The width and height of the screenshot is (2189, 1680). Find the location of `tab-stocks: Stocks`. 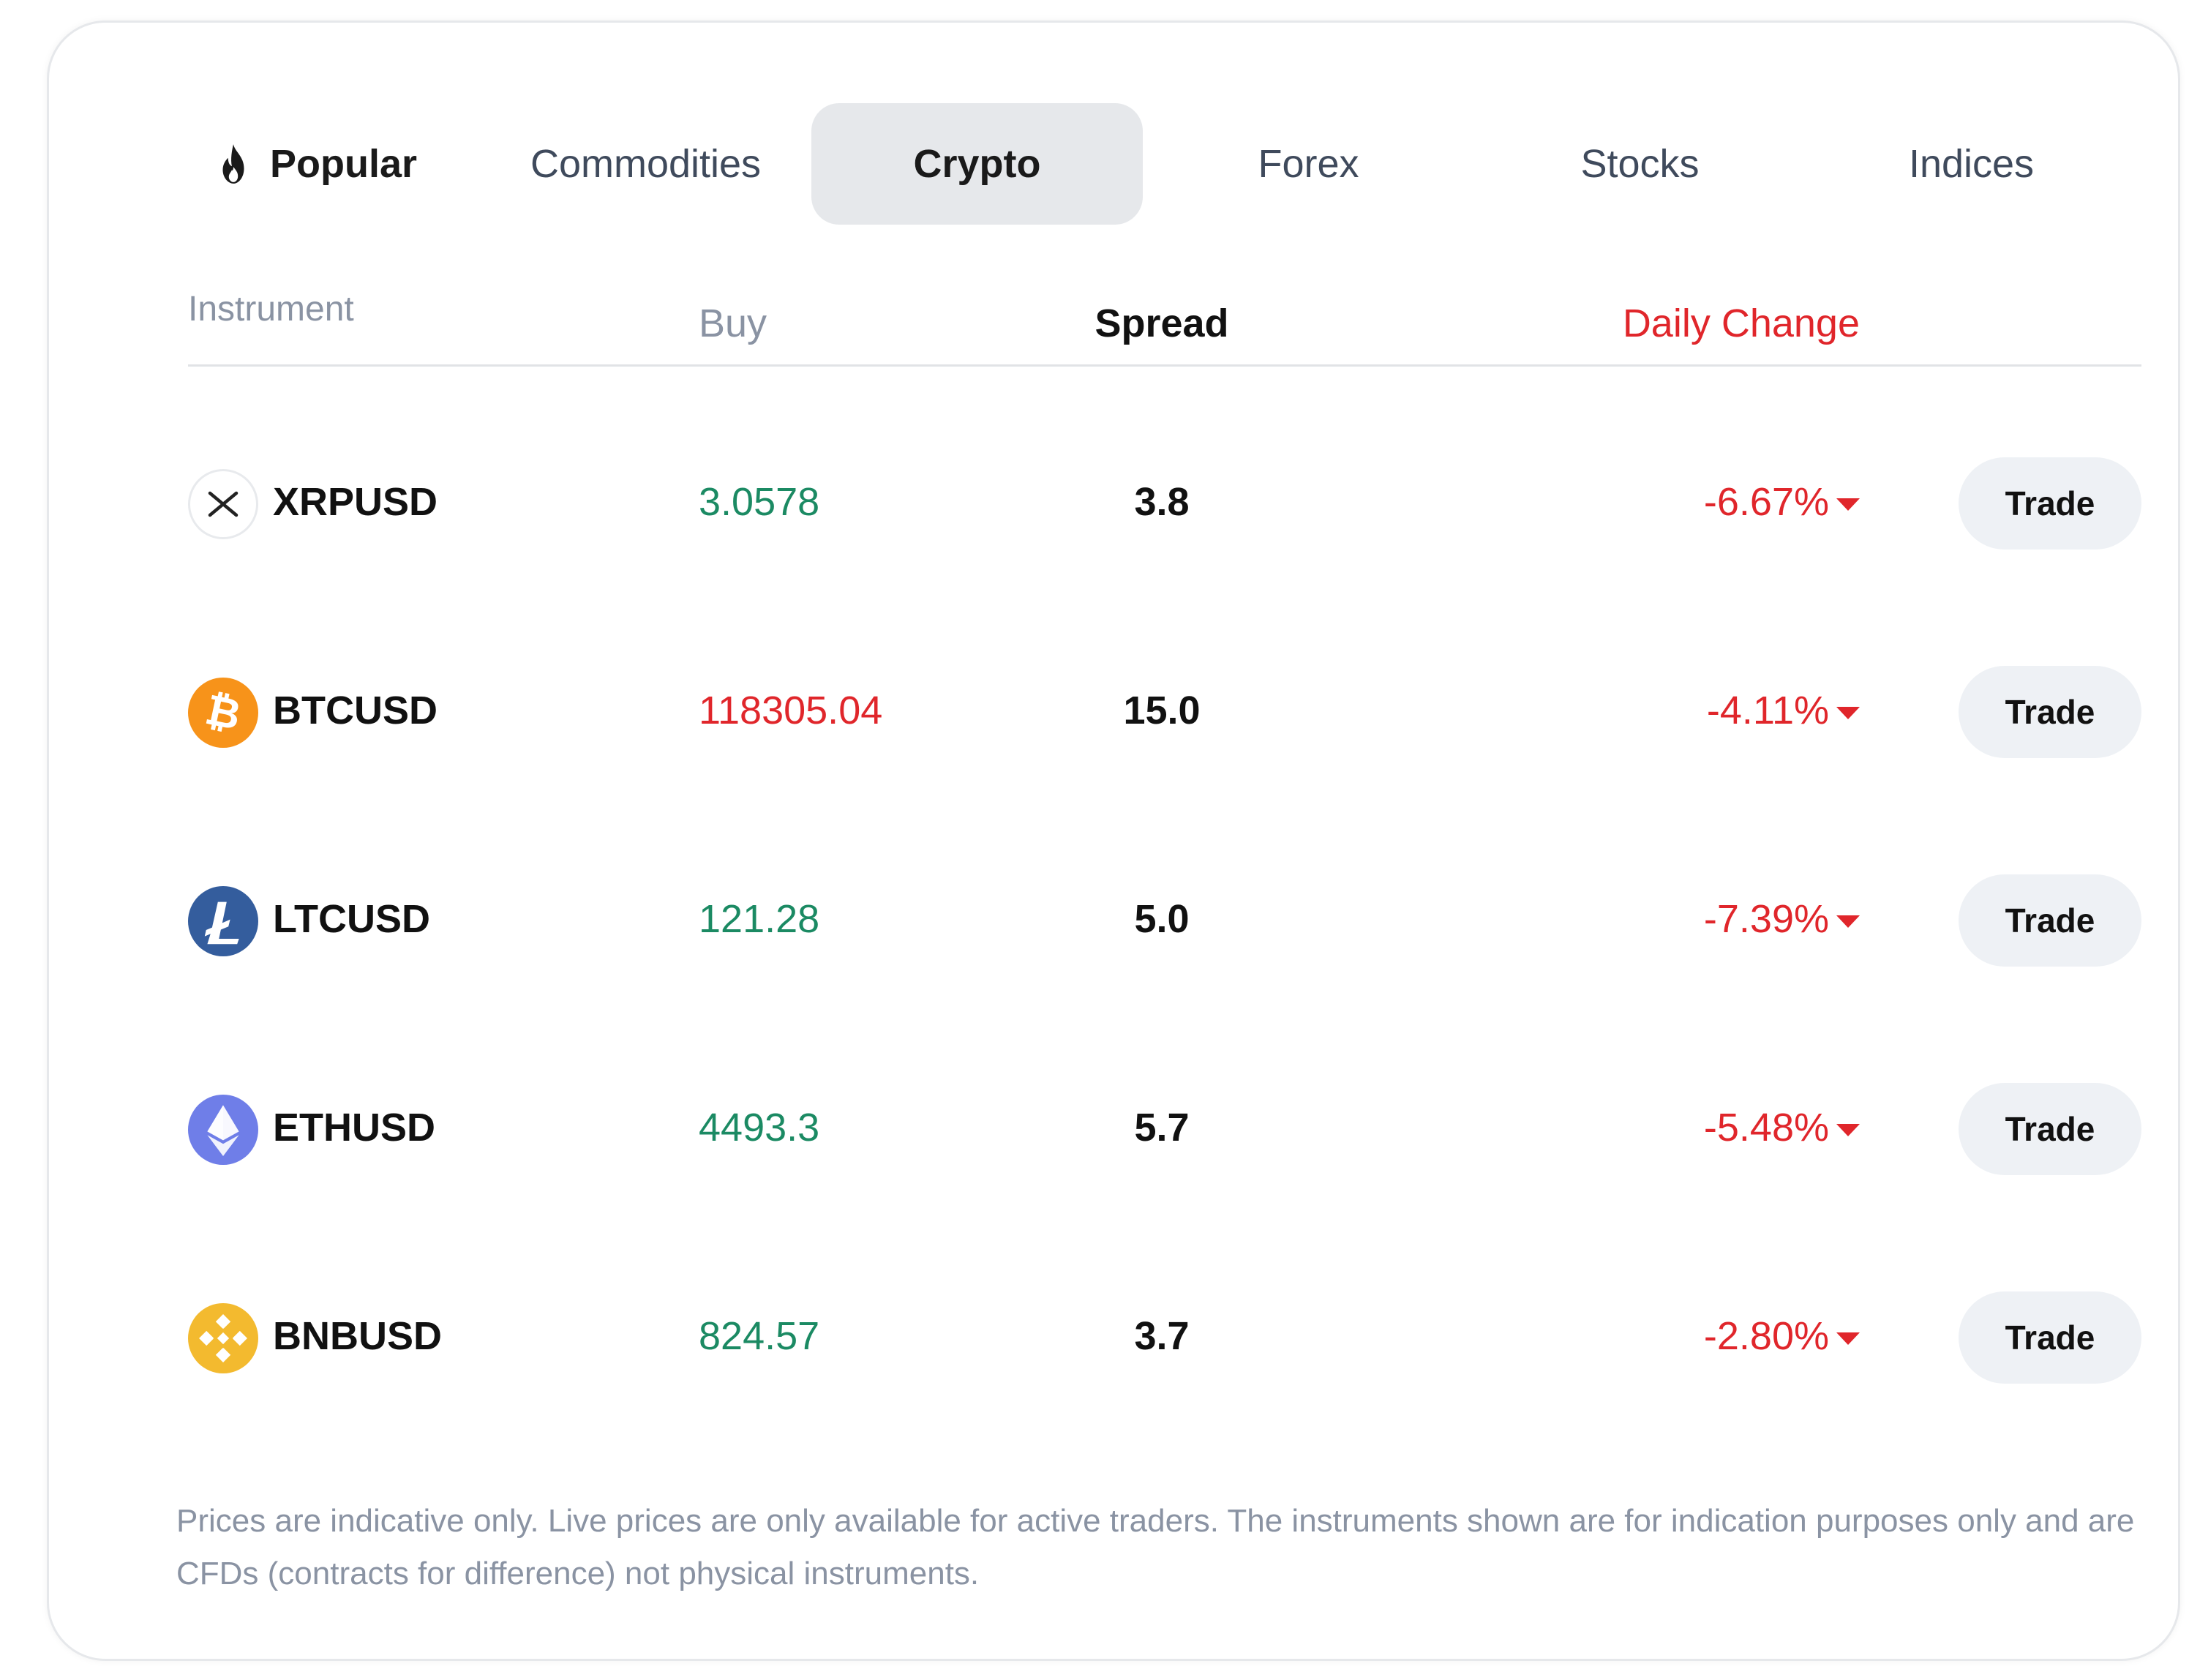

tab-stocks: Stocks is located at coordinates (1640, 164).